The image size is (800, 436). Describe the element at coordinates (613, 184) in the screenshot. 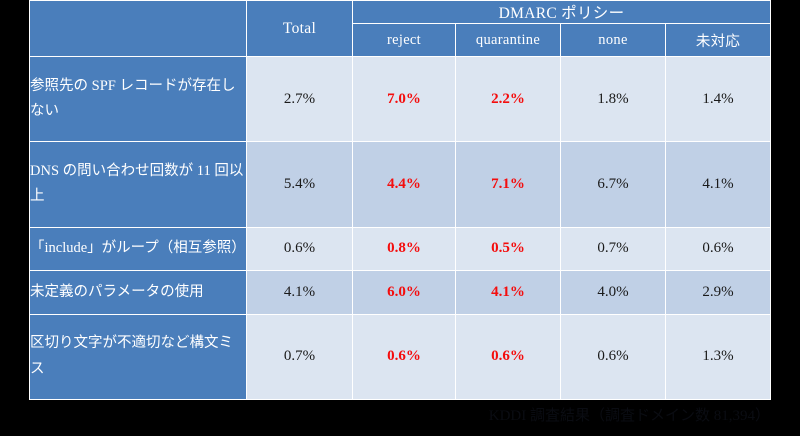

I see `cell-none: 6.7%` at that location.